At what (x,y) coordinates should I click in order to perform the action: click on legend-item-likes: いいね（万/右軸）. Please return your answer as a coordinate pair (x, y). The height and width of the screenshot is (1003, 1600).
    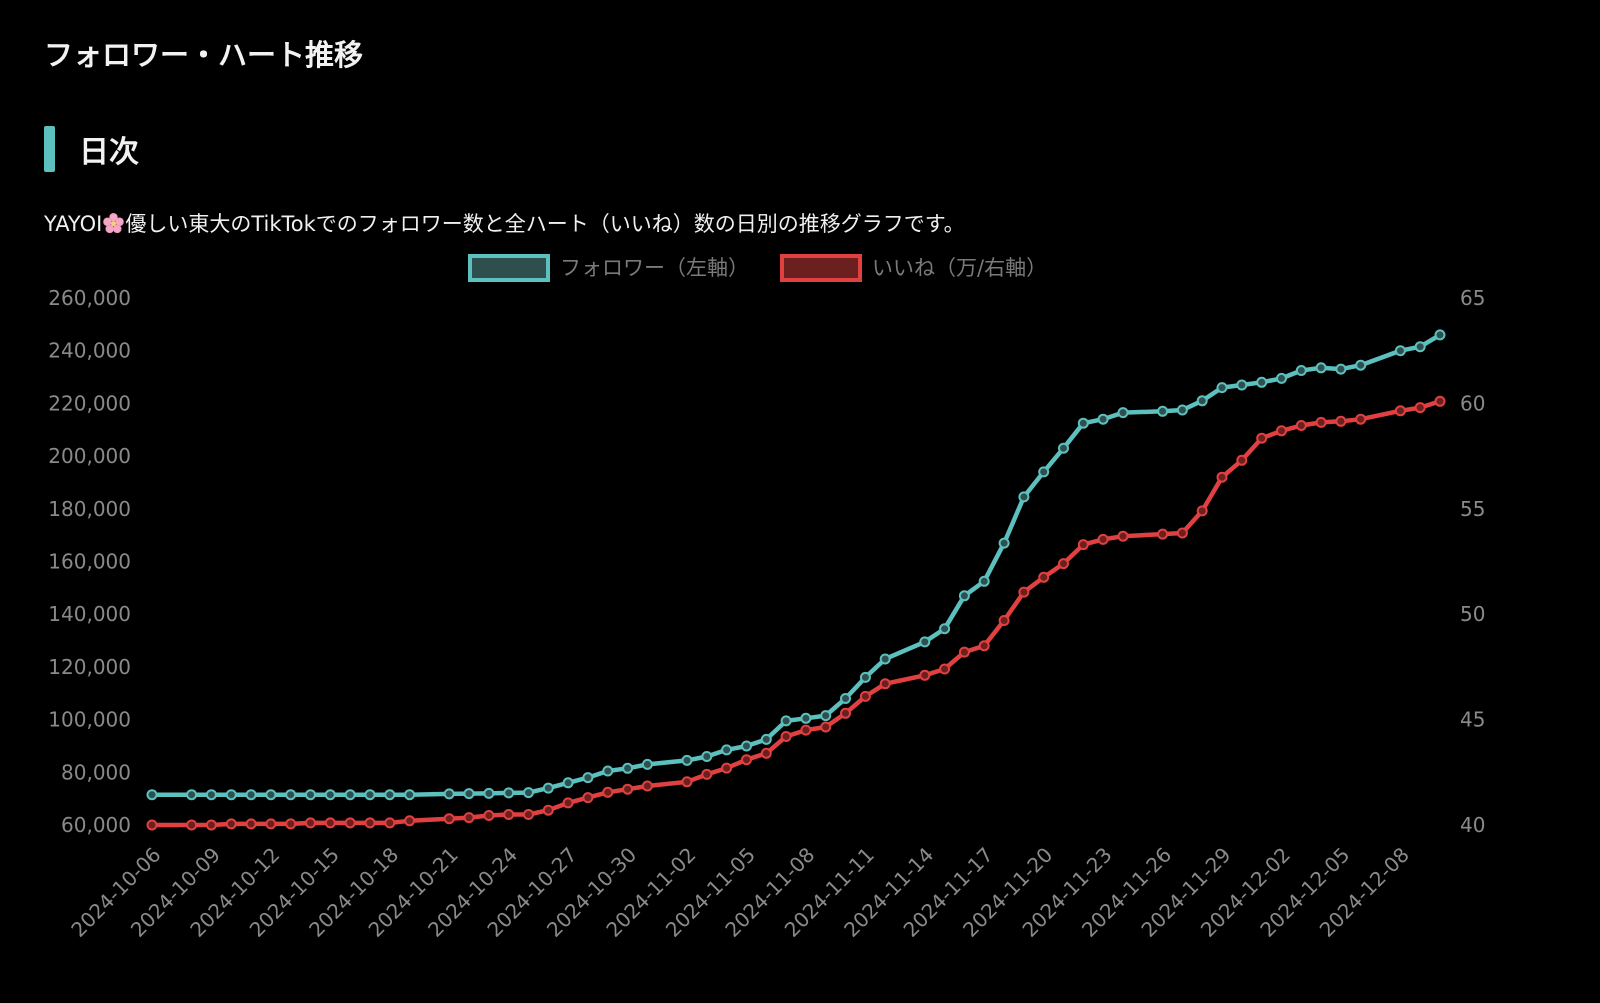
    Looking at the image, I should click on (913, 268).